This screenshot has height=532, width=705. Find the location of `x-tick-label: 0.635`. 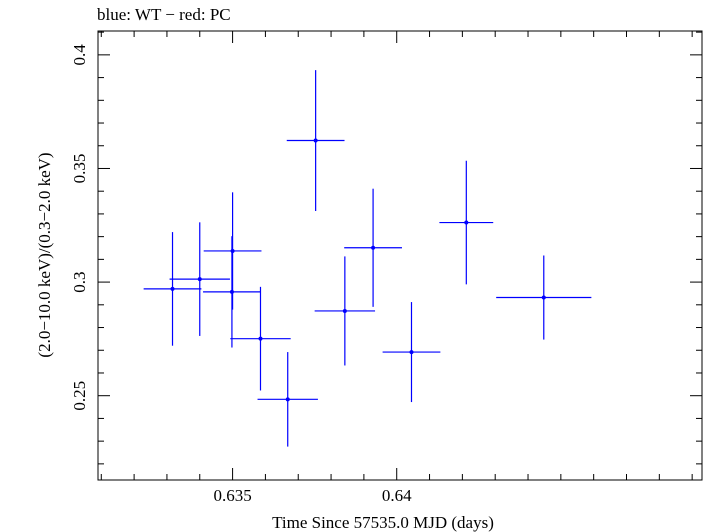

x-tick-label: 0.635 is located at coordinates (232, 495).